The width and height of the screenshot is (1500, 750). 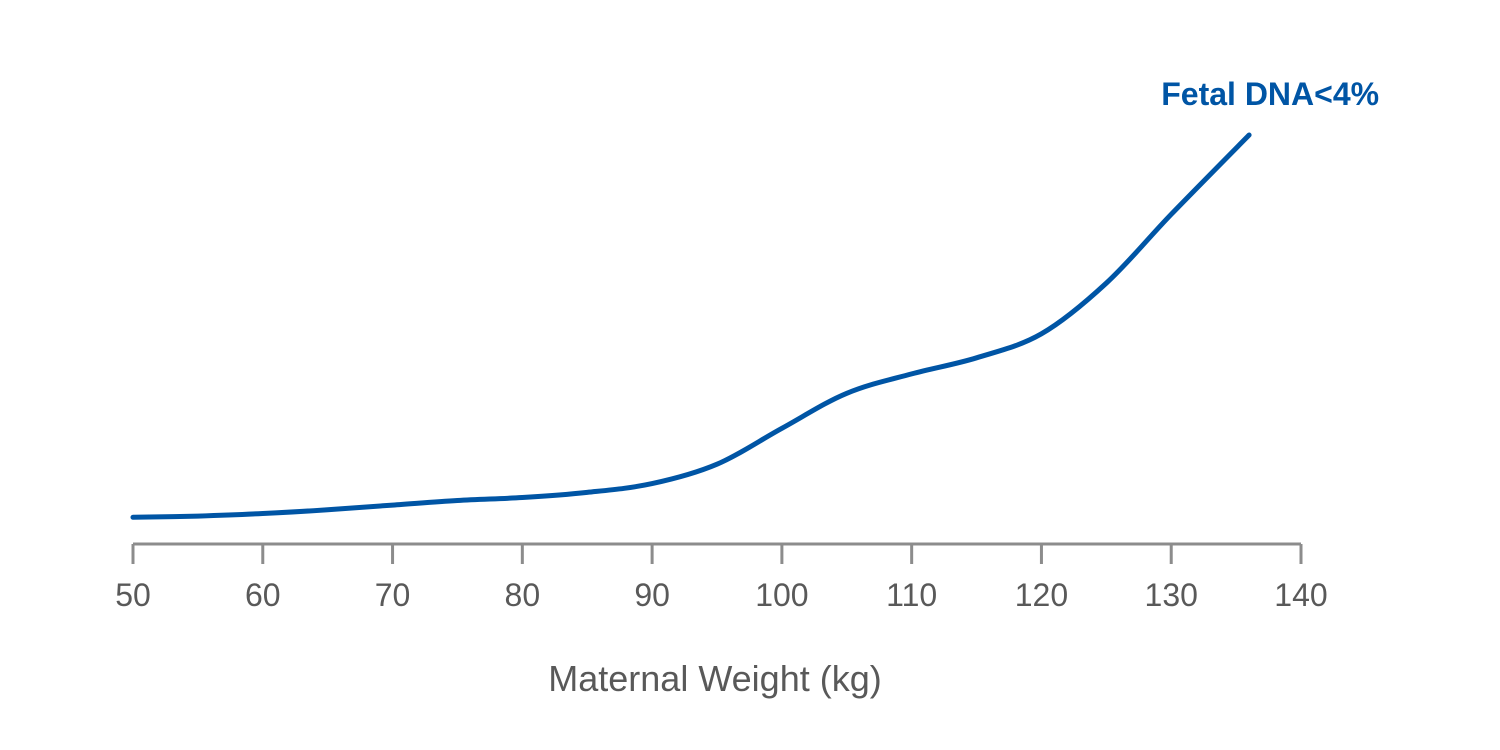 What do you see at coordinates (781, 595) in the screenshot?
I see `x-tick-label-100: 100` at bounding box center [781, 595].